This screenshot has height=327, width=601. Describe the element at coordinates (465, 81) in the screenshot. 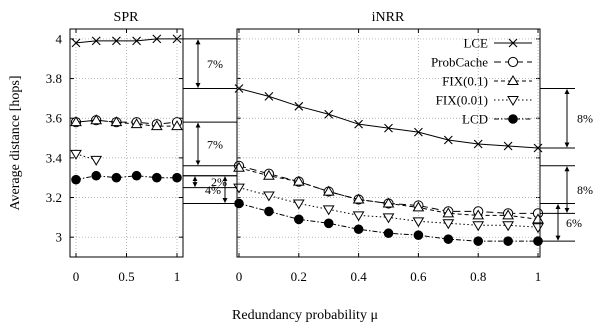

I see `legend-label: FIX(0.1)` at that location.